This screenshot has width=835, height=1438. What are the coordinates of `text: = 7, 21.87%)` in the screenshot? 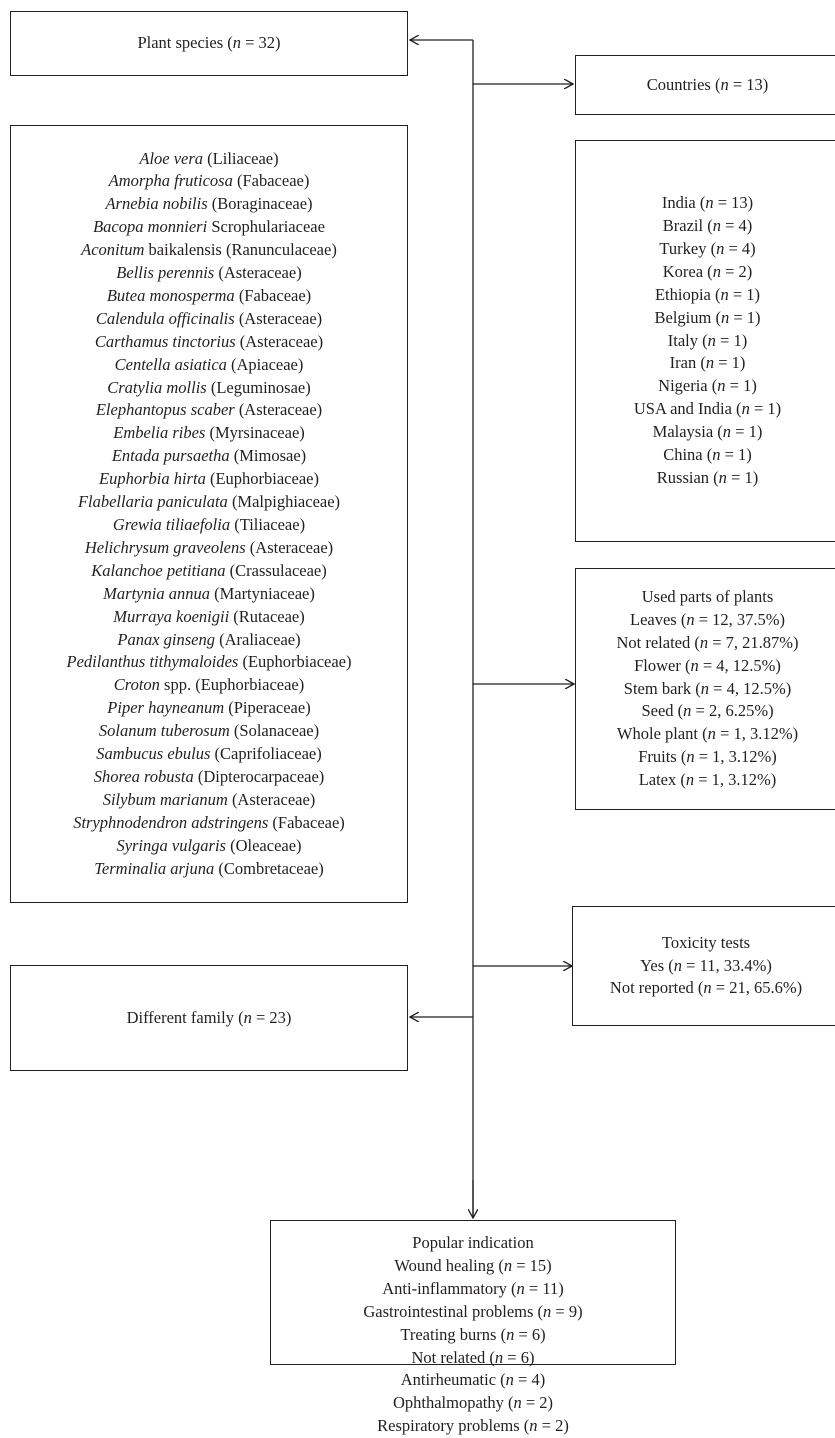 It's located at (753, 642).